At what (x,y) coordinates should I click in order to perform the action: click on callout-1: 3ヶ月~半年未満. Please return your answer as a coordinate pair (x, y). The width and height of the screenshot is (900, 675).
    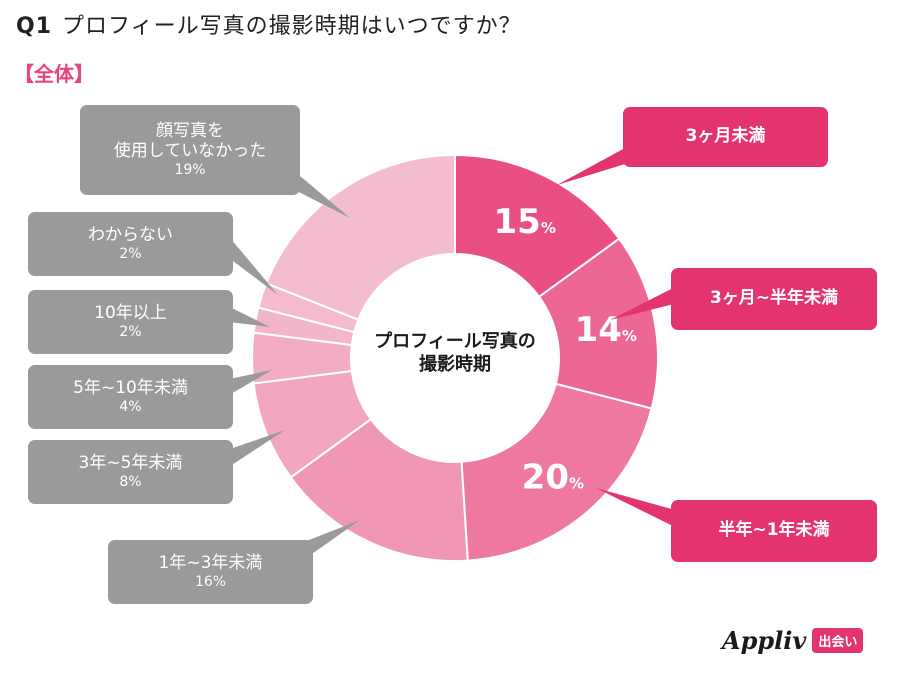
    Looking at the image, I should click on (774, 299).